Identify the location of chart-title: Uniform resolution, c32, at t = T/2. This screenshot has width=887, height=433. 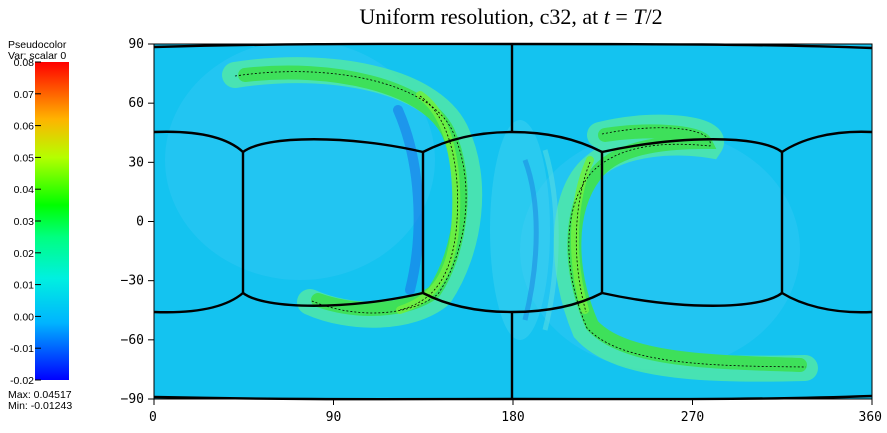
(511, 16).